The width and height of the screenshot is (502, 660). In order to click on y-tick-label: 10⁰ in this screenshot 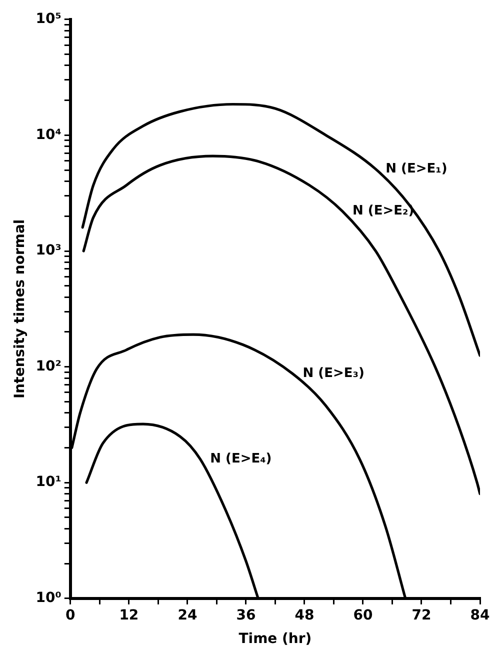, I will do `click(49, 598)`.